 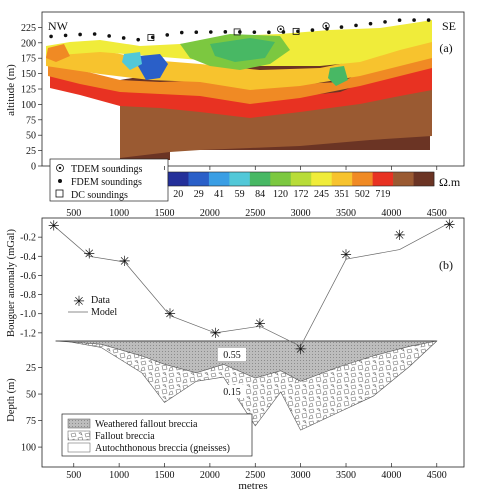 What do you see at coordinates (73, 475) in the screenshot?
I see `panel-b-x-tick-label: 500` at bounding box center [73, 475].